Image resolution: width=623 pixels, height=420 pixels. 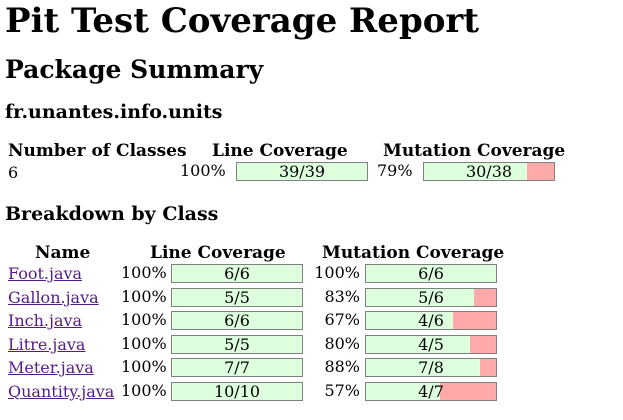 I want to click on mutation-coverage-ratio: 4/6, so click(x=431, y=320).